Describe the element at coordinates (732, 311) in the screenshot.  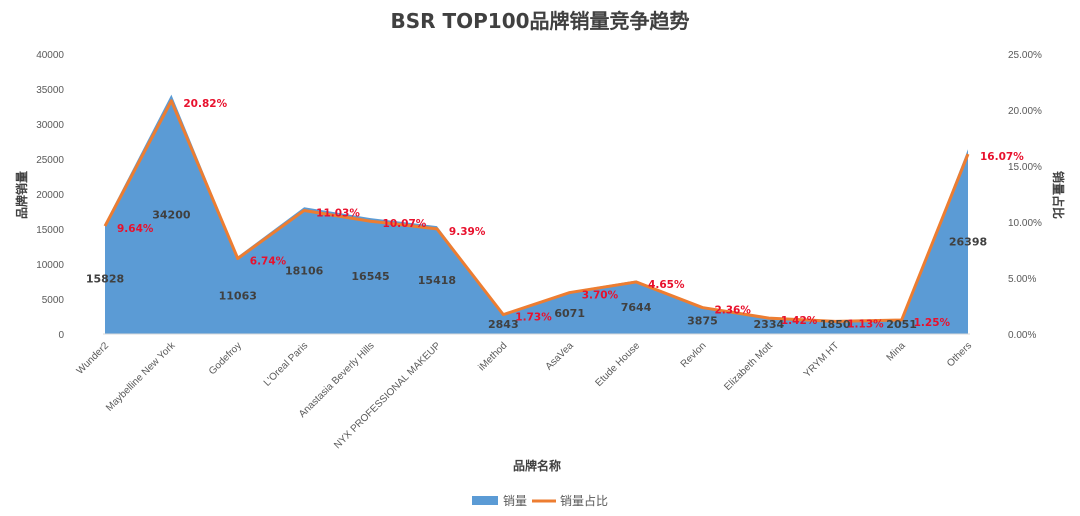
I see `data-label-share: 2.36%` at that location.